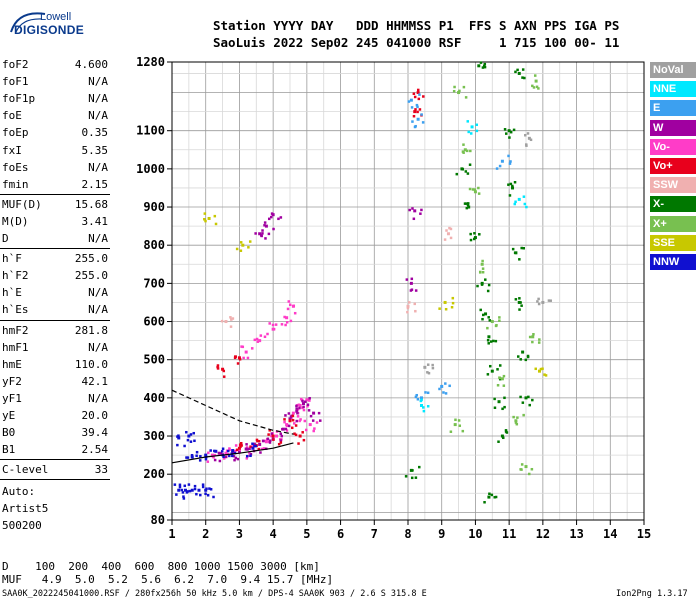 The height and width of the screenshot is (600, 700). Describe the element at coordinates (306, 534) in the screenshot. I see `x-tick-label: 5` at that location.